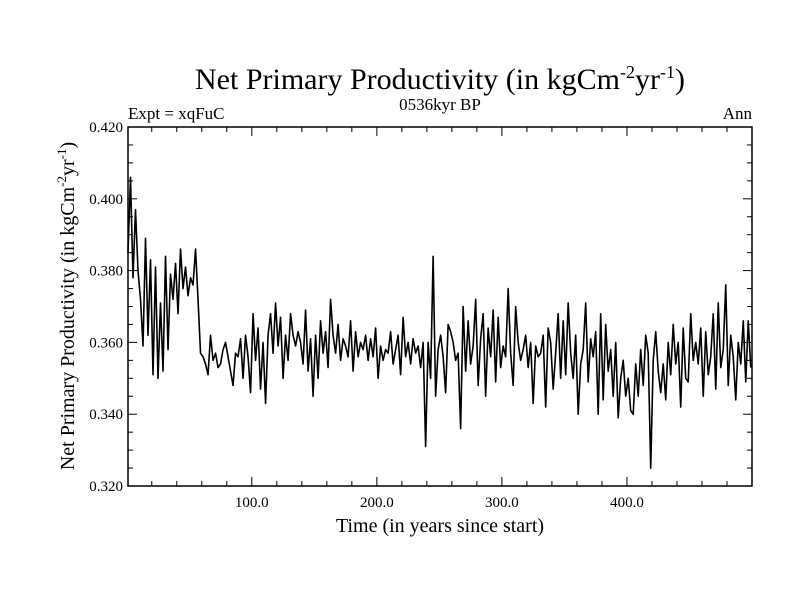  Describe the element at coordinates (377, 503) in the screenshot. I see `x-tick-label: 200.0` at that location.